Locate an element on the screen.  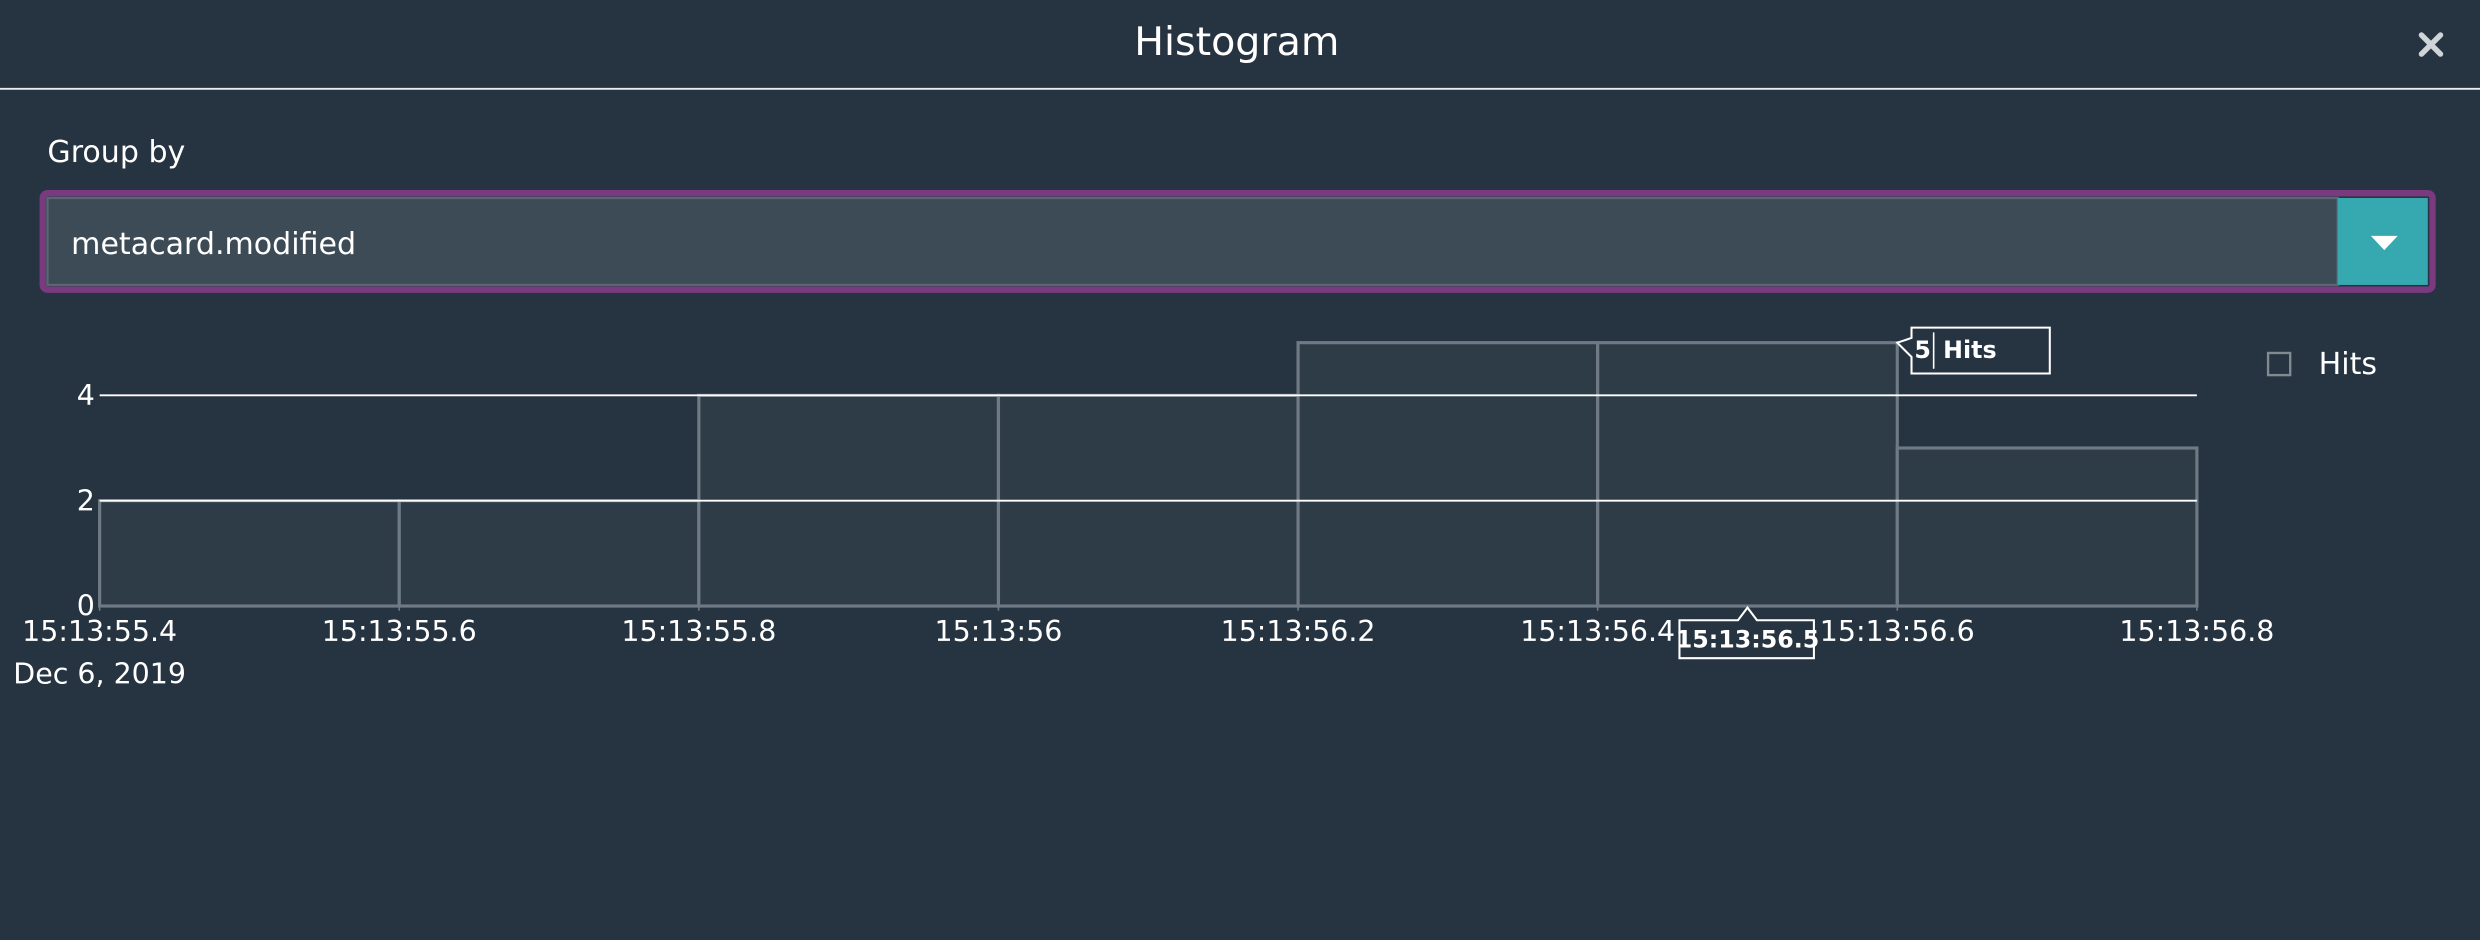
x-date-label: Dec 6, 2019 is located at coordinates (99, 674).